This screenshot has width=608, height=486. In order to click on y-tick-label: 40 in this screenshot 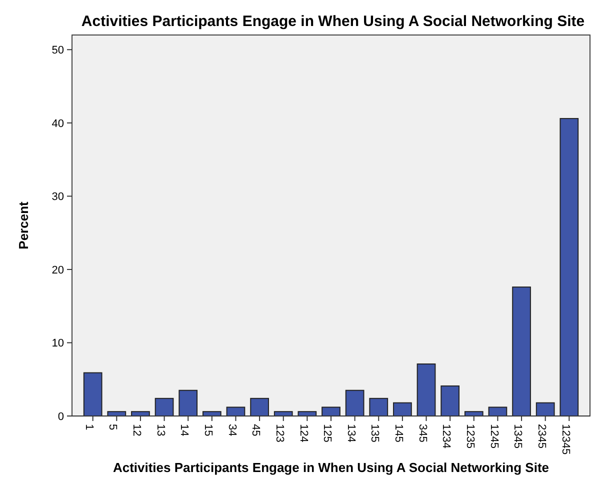, I will do `click(58, 124)`.